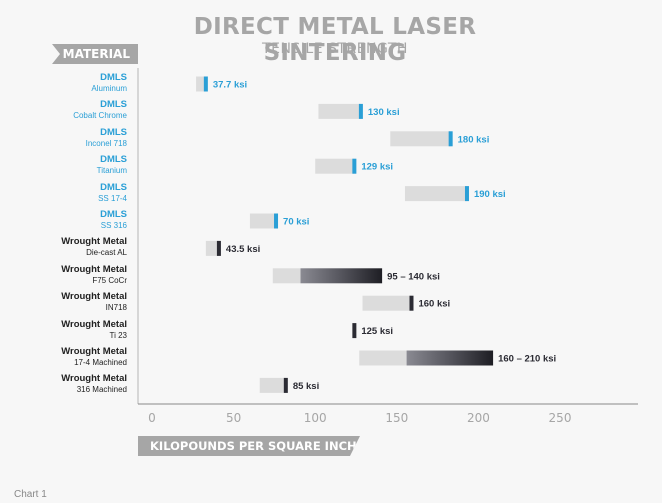 The image size is (662, 503). Describe the element at coordinates (63, 83) in the screenshot. I see `category-label: DMLS Aluminum` at that location.